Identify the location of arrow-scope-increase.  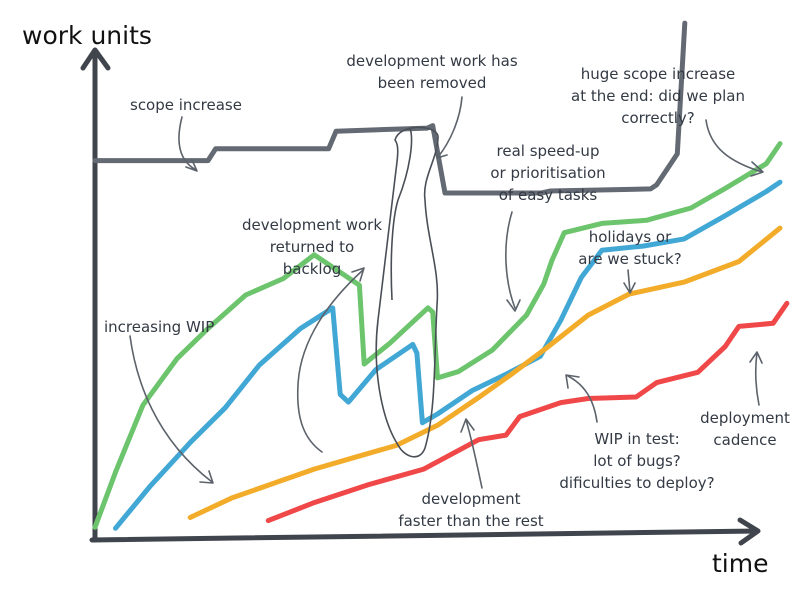
(188, 144).